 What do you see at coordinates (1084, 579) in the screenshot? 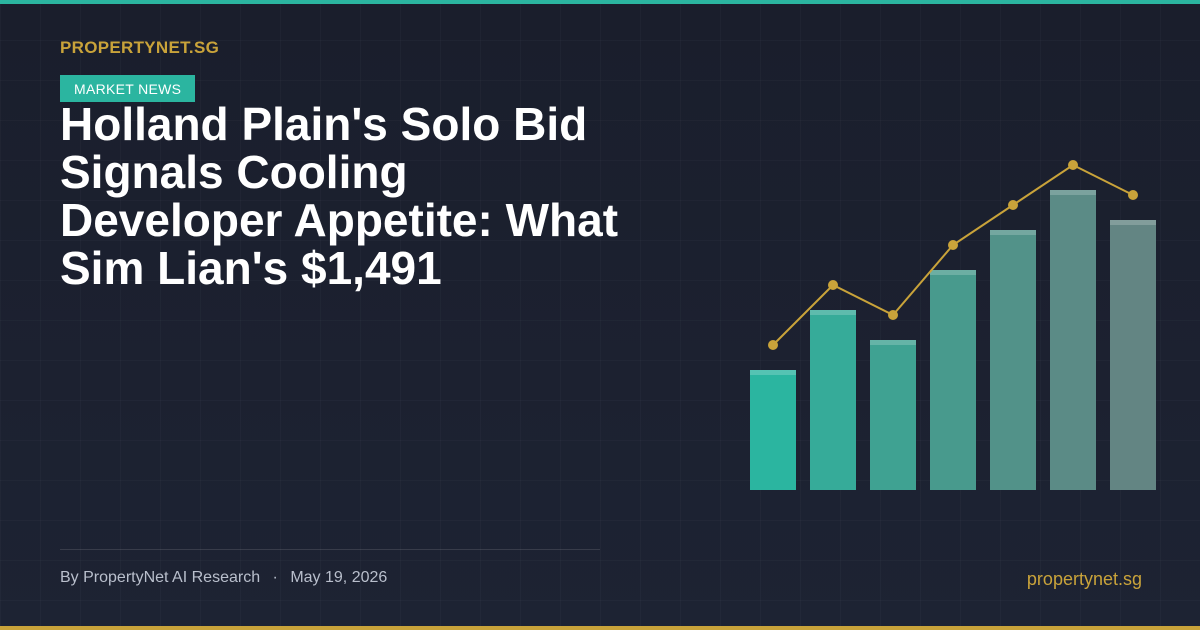
I see `site-link: propertynet.sg` at bounding box center [1084, 579].